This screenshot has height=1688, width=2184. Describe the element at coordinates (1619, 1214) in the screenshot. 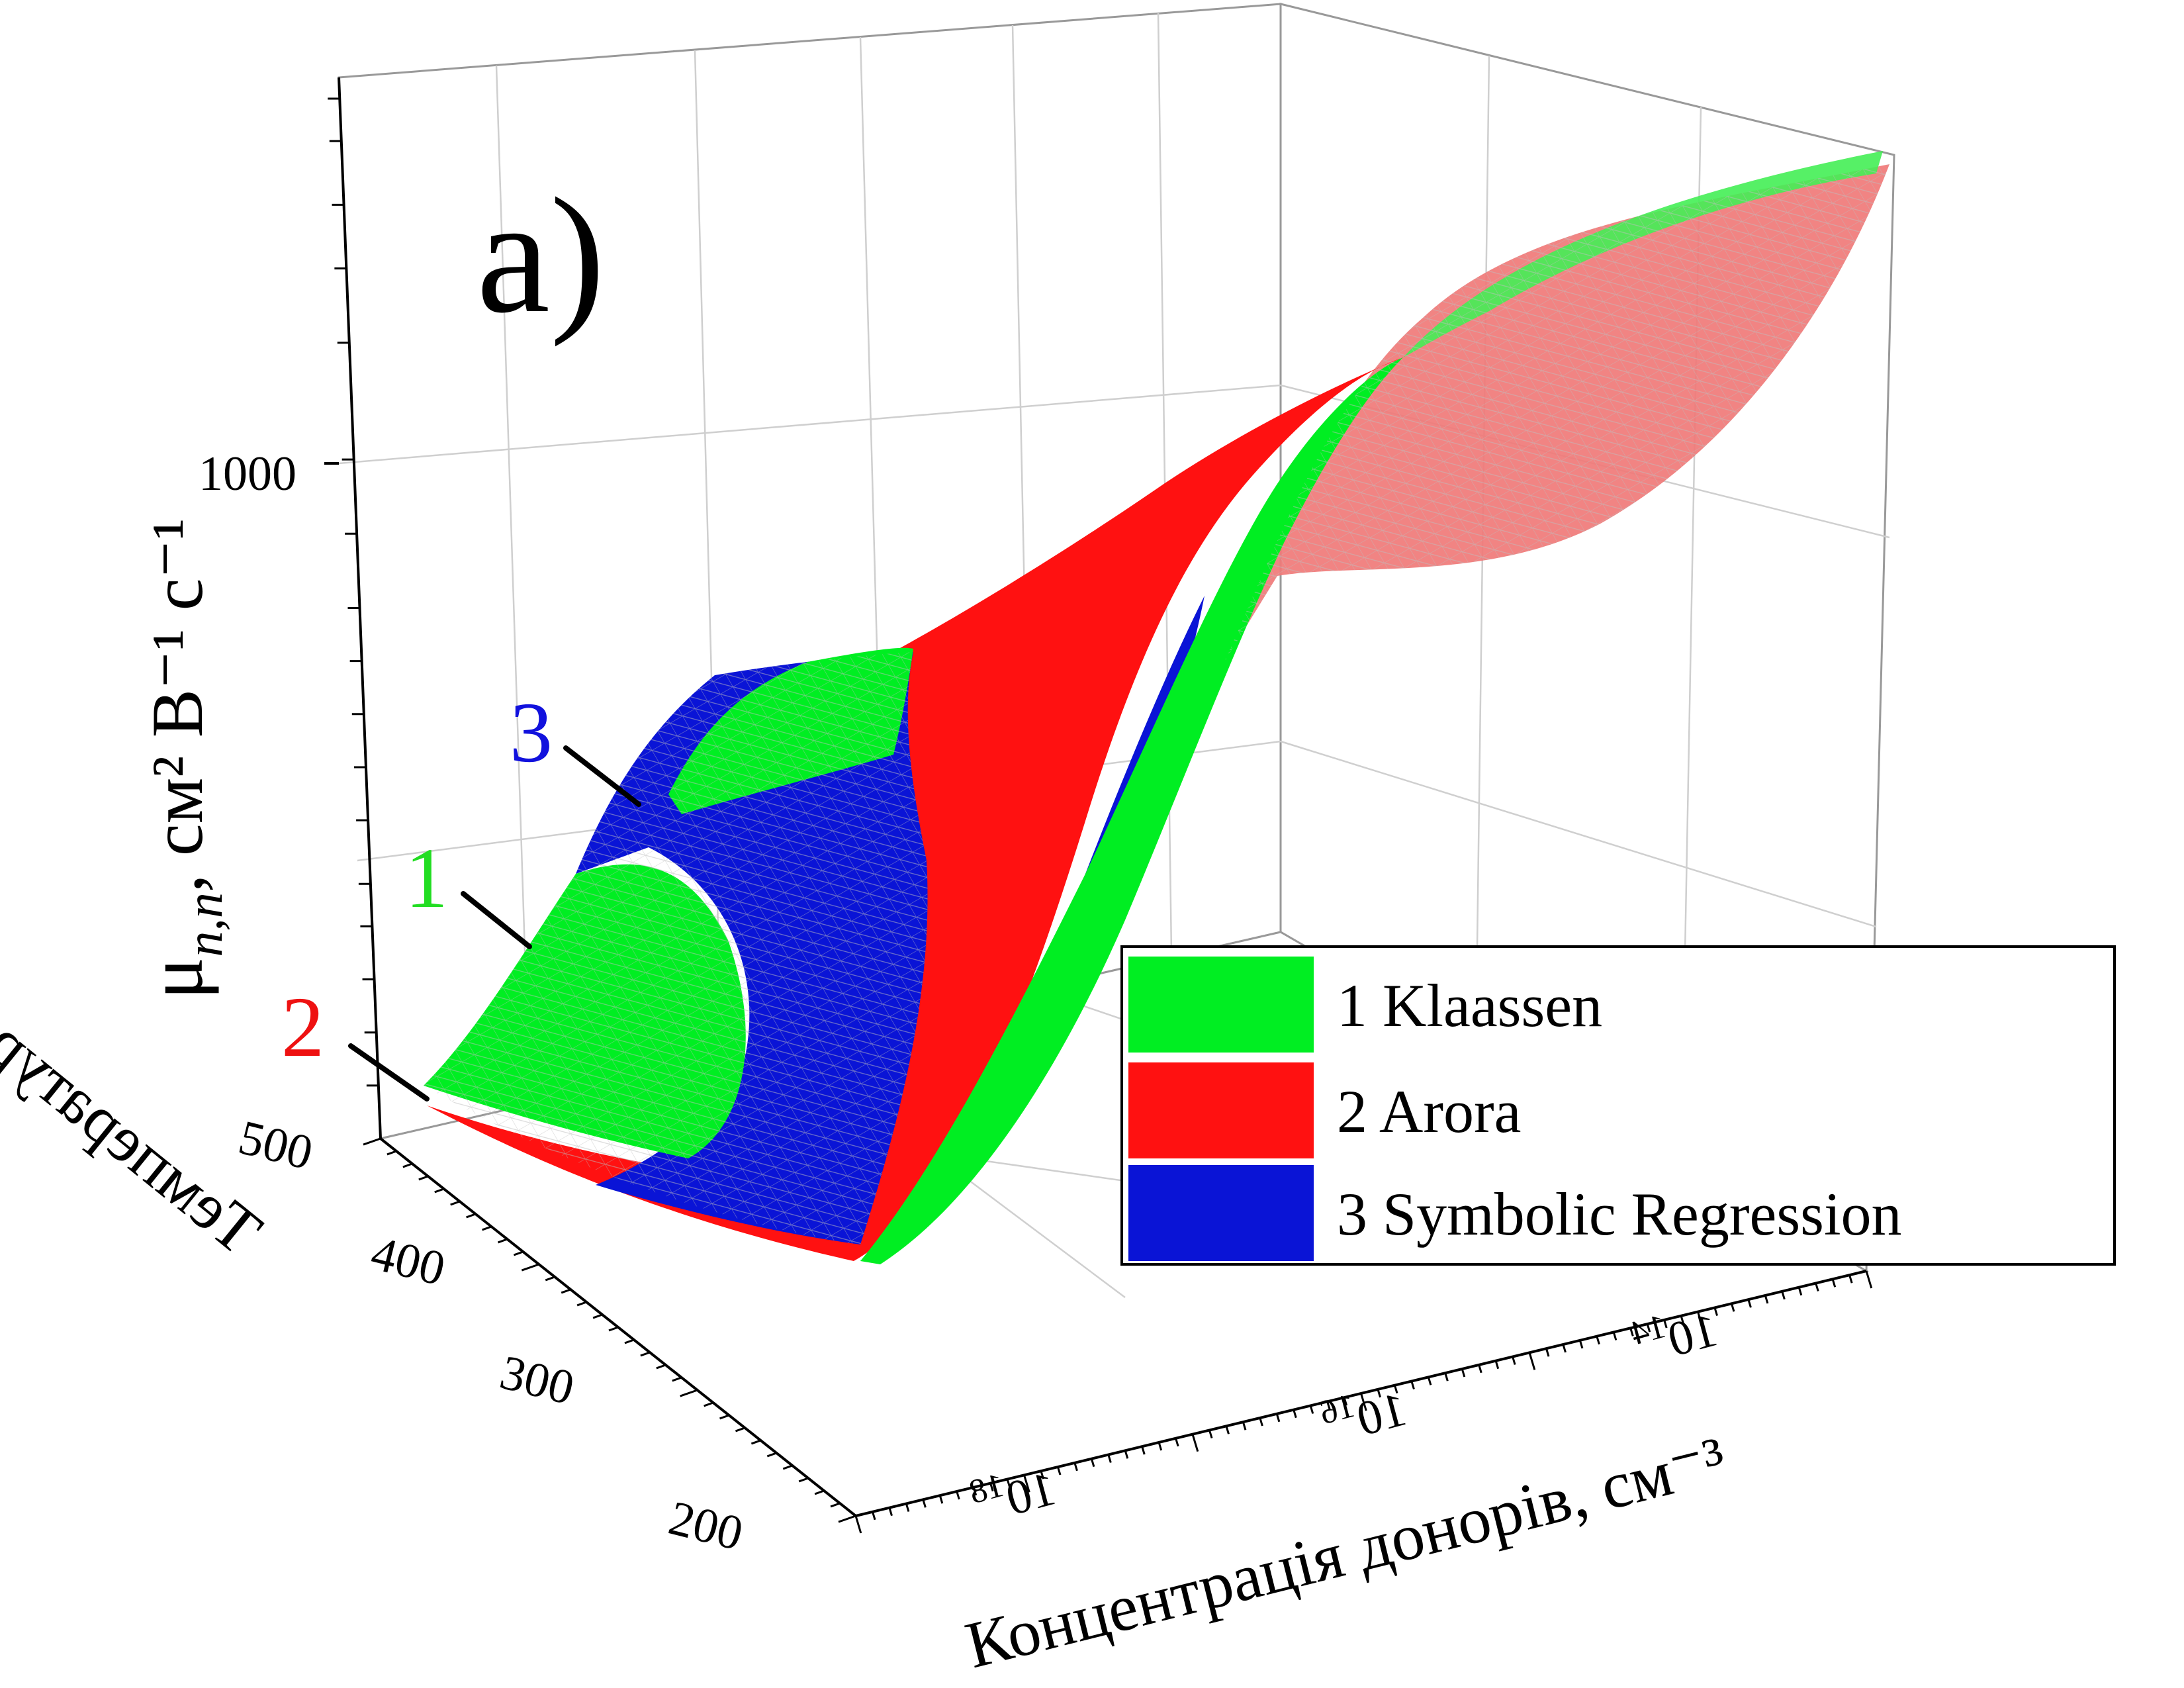

I see `legend-label-symbolic: 3 Symbolic Regression` at that location.